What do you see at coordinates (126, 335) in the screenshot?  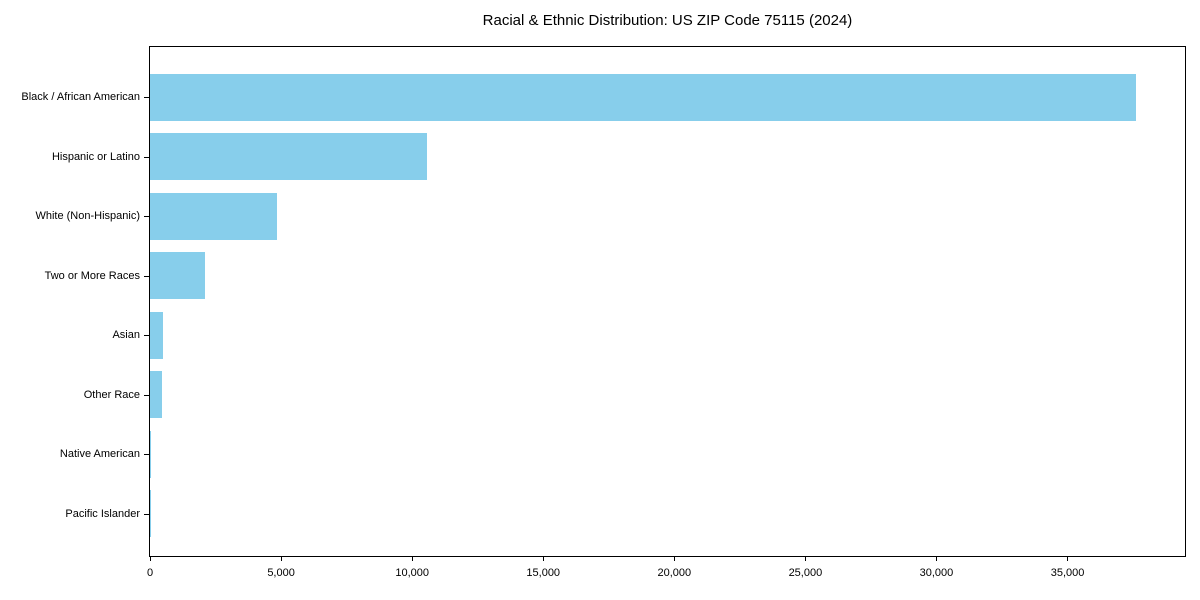 I see `y-tick-label: Asian` at bounding box center [126, 335].